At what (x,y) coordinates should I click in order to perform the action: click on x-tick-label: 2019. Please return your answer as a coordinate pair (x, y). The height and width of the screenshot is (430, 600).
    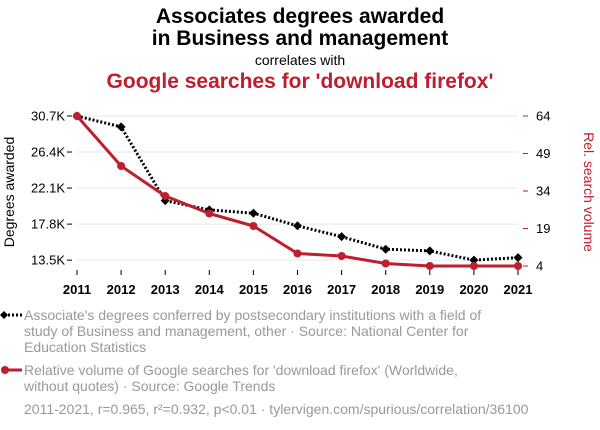
    Looking at the image, I should click on (429, 289).